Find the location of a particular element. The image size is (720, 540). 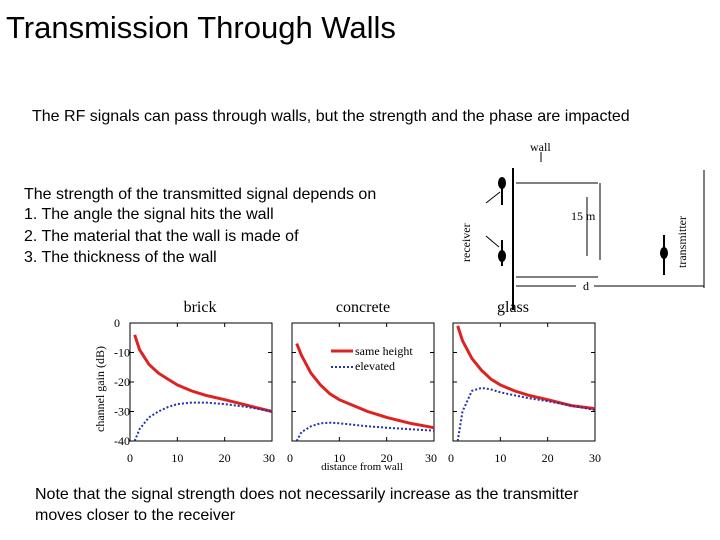

panel-title-concrete: concrete is located at coordinates (363, 307).